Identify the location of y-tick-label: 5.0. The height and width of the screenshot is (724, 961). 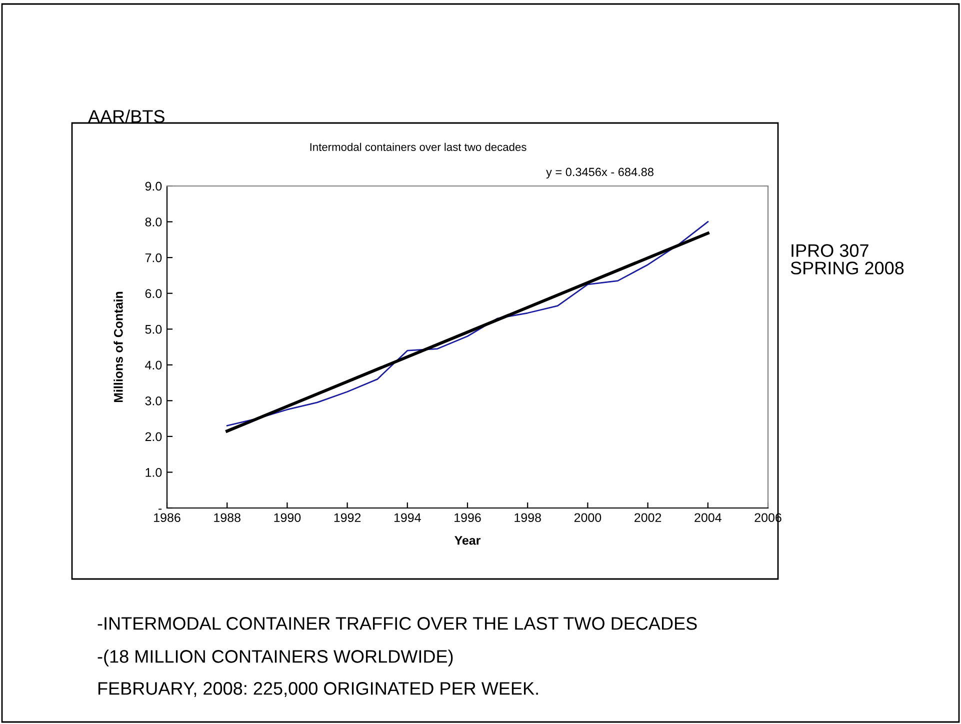
(153, 329).